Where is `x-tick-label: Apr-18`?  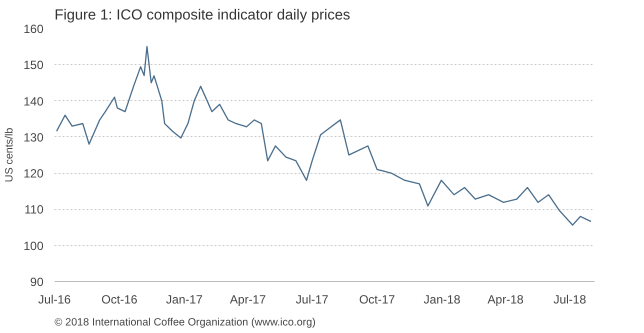
x-tick-label: Apr-18 is located at coordinates (506, 299).